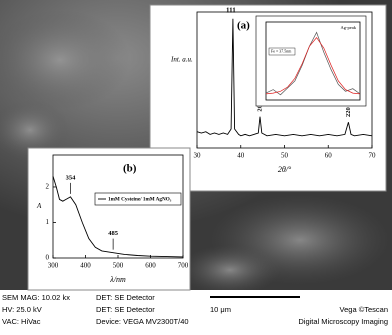 The image size is (392, 335). What do you see at coordinates (241, 156) in the screenshot?
I see `x-tick-label: 40` at bounding box center [241, 156].